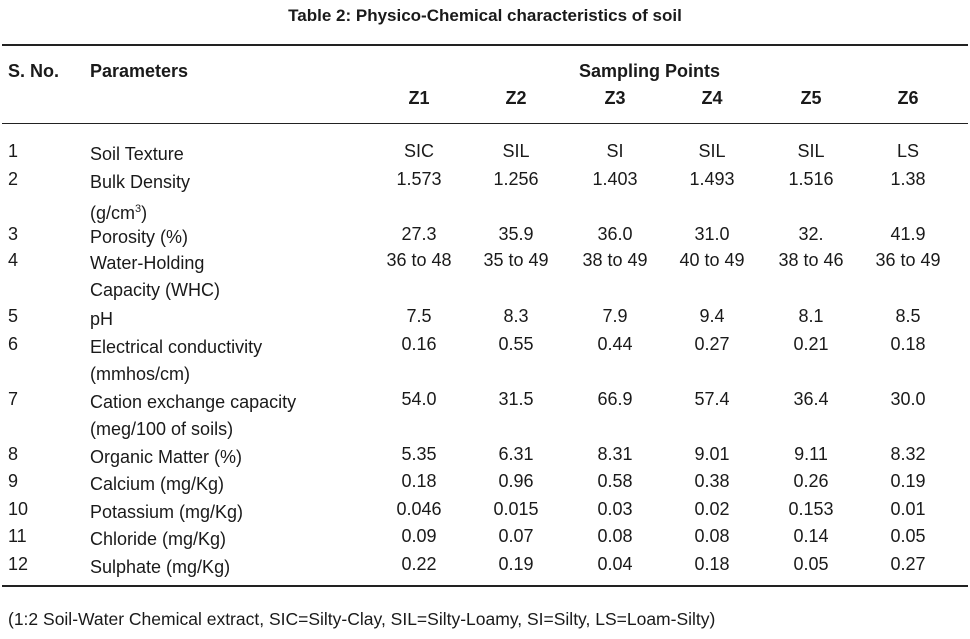 This screenshot has height=639, width=970. Describe the element at coordinates (102, 319) in the screenshot. I see `row-parameter: pH` at that location.